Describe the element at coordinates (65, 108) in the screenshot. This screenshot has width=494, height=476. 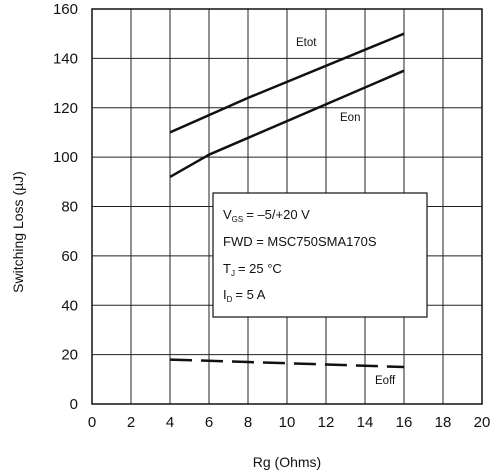
I see `y-tick-label-120: 120` at that location.